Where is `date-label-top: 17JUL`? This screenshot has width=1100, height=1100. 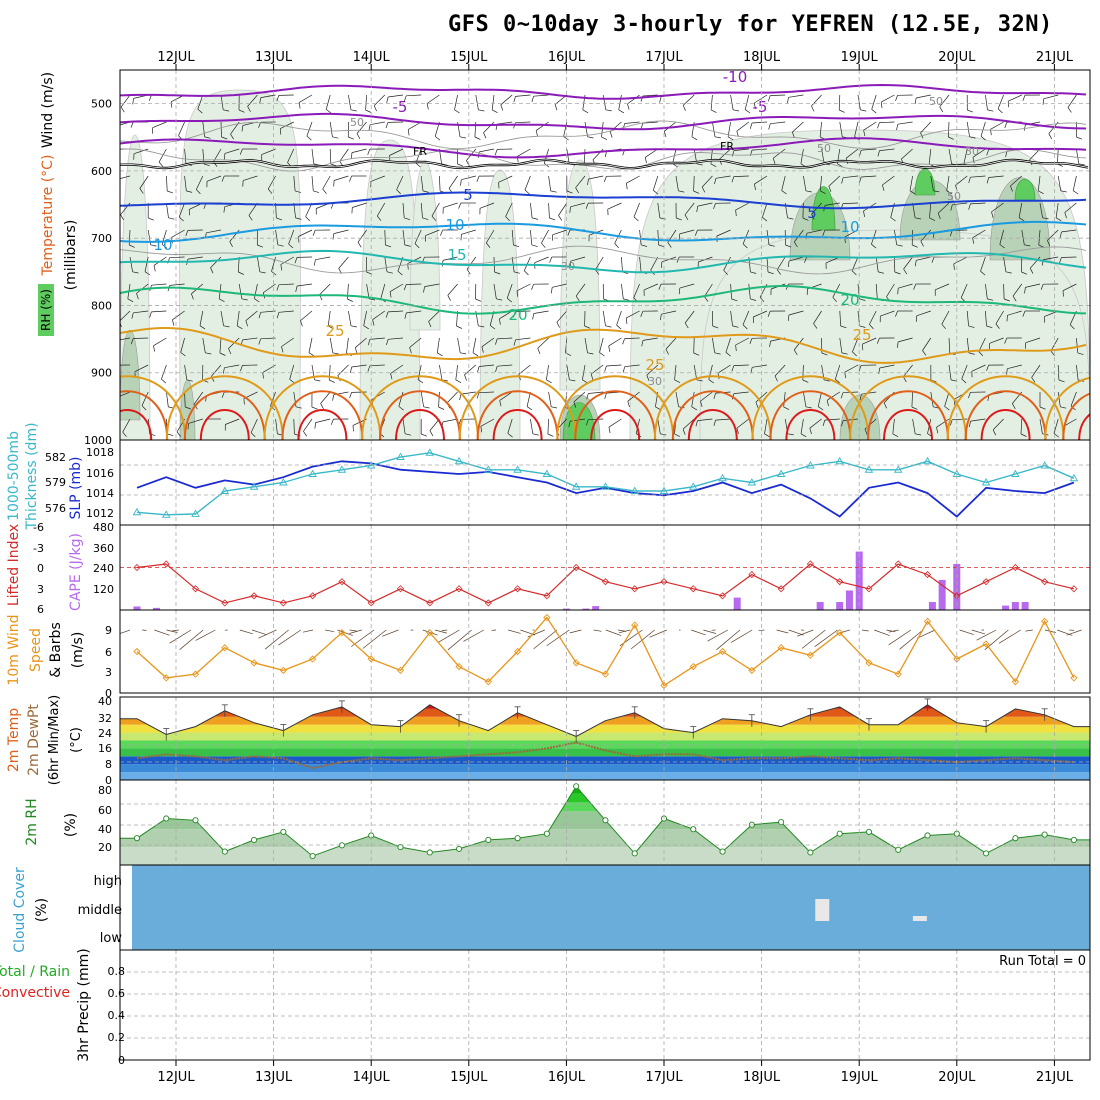
date-label-top: 17JUL is located at coordinates (664, 57).